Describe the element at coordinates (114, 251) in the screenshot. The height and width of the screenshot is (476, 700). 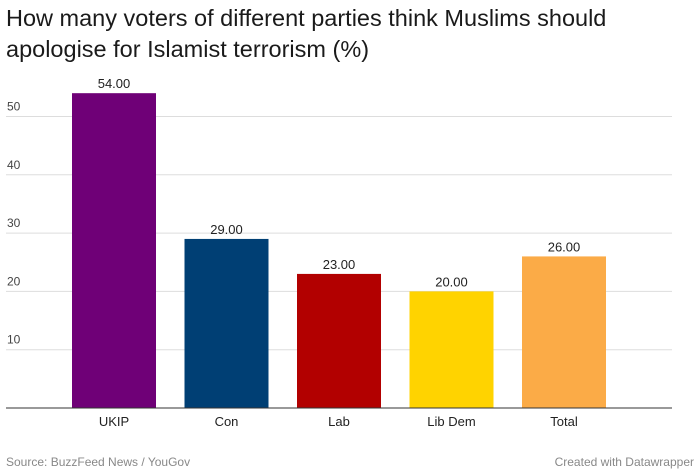
I see `bar-ukip` at that location.